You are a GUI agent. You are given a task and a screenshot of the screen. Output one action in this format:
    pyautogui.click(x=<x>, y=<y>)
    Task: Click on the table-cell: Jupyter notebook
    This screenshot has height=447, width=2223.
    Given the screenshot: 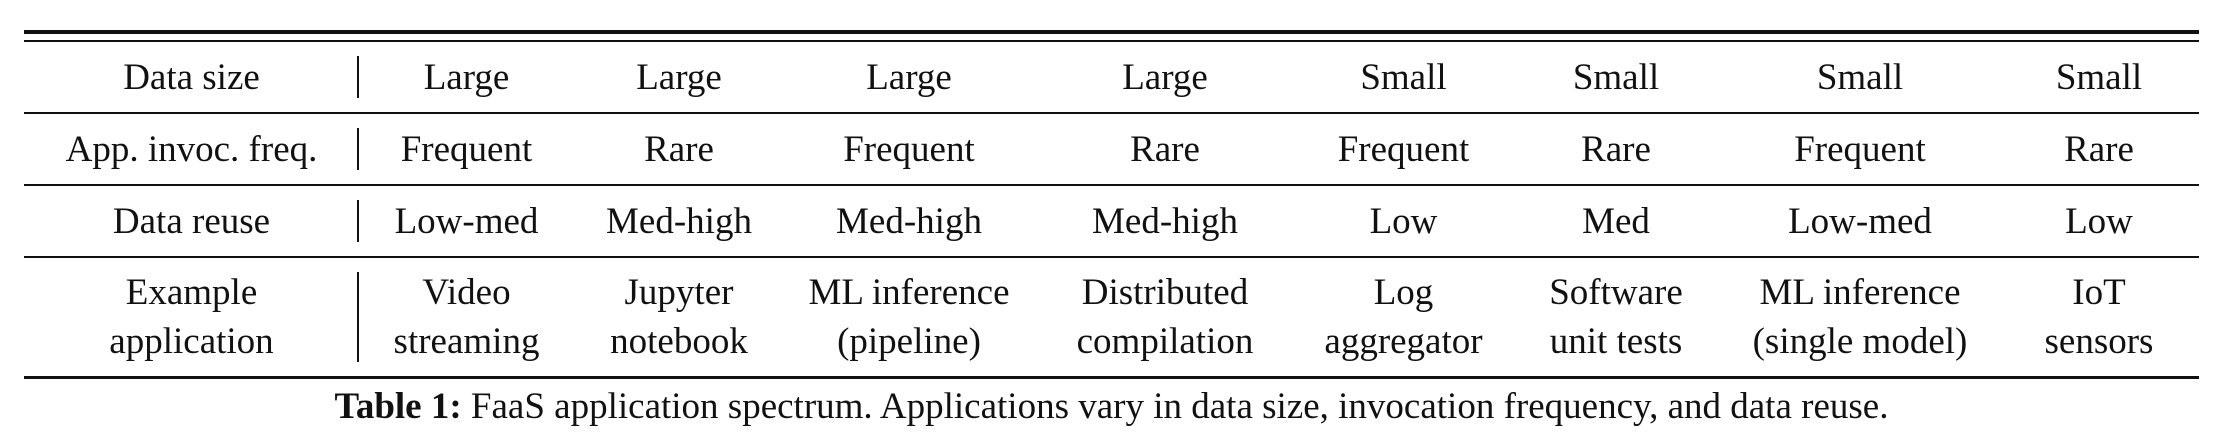 What is the action you would take?
    pyautogui.click(x=679, y=317)
    